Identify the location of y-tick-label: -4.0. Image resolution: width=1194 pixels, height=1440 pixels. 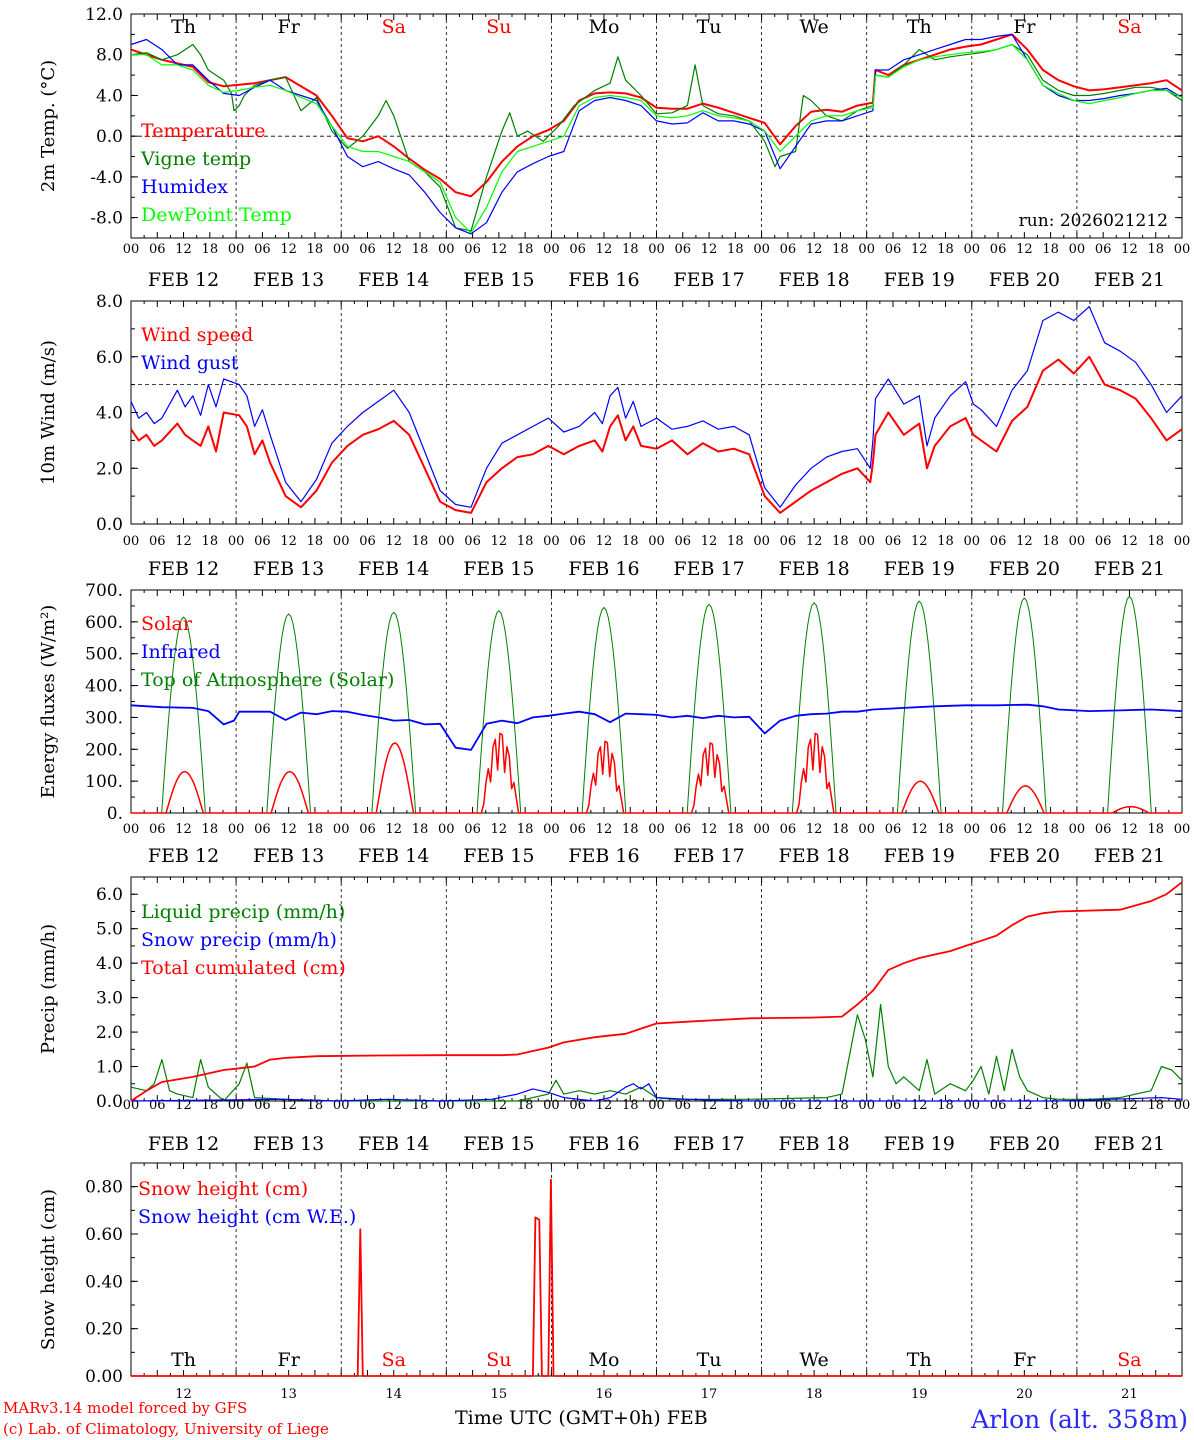
(106, 178).